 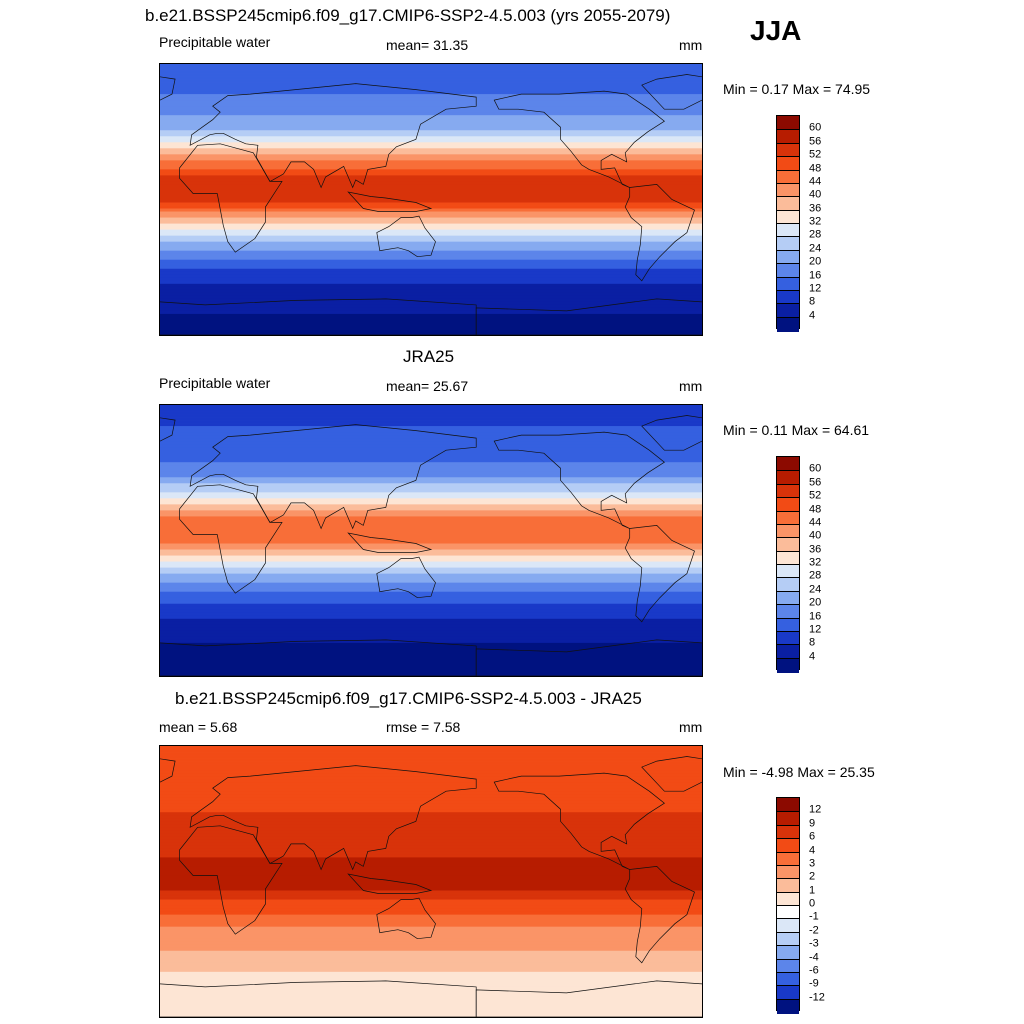 I want to click on coastline-eurasia, so click(x=333, y=136).